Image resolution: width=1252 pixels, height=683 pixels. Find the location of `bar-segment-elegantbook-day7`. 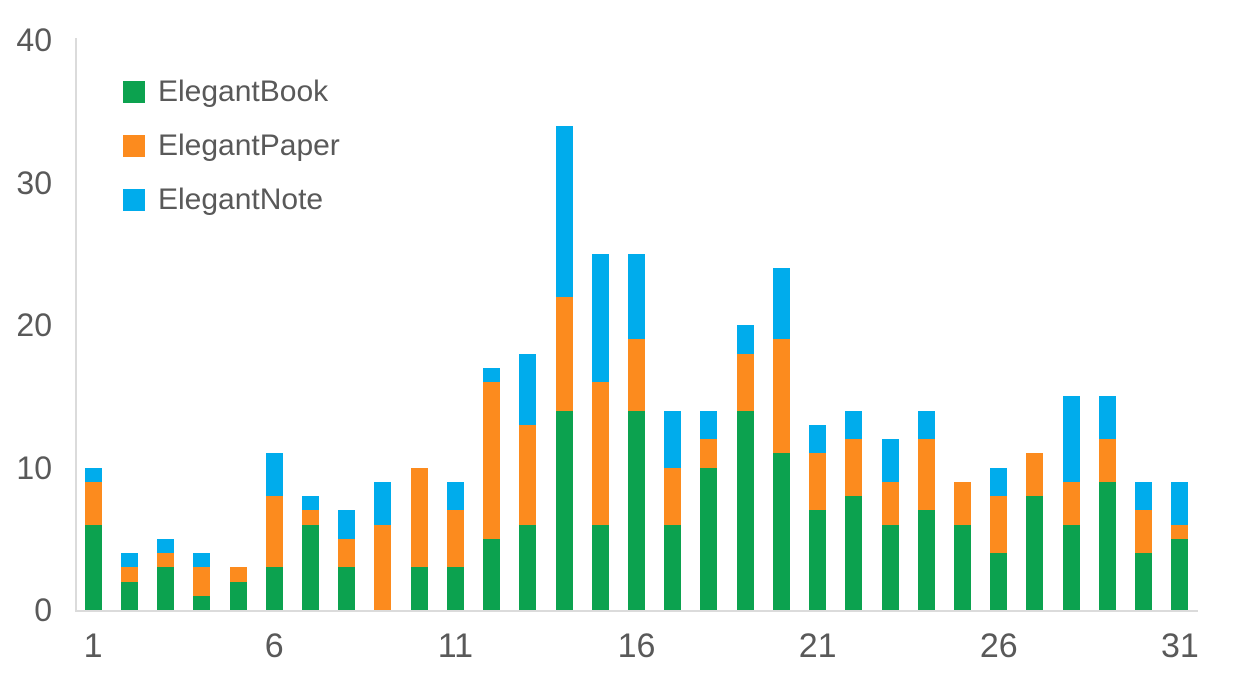

bar-segment-elegantbook-day7 is located at coordinates (310, 567).